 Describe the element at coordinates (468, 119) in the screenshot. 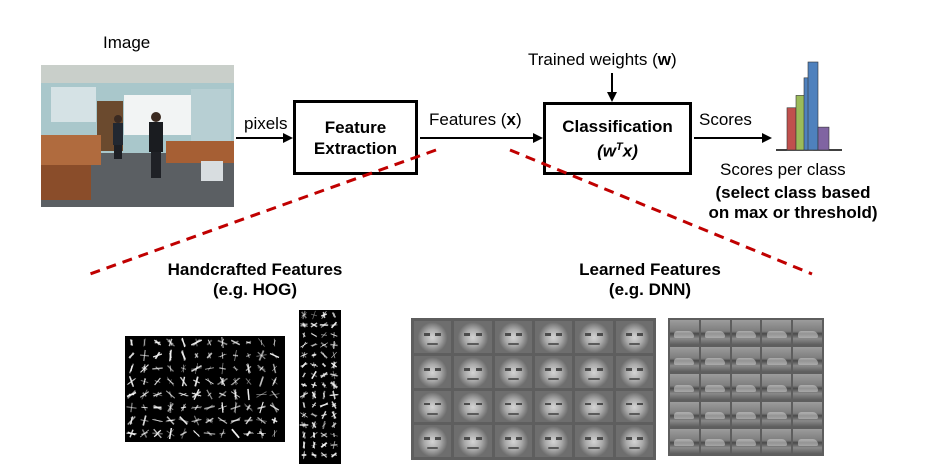

I see `features-label-prefix: Features (` at that location.